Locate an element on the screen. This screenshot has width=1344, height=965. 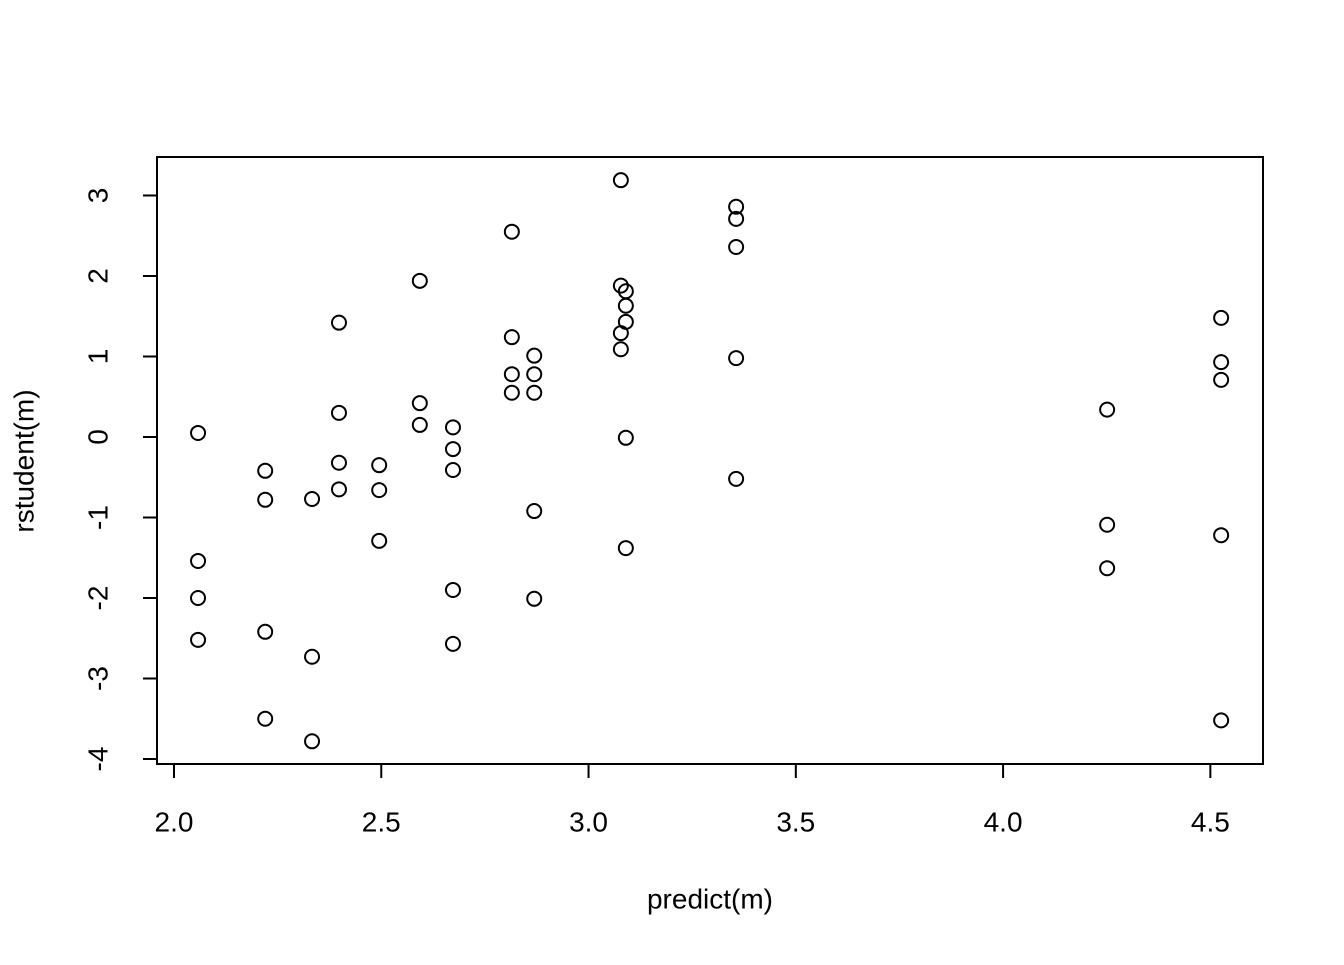
y-tick-label: 3 is located at coordinates (97, 196).